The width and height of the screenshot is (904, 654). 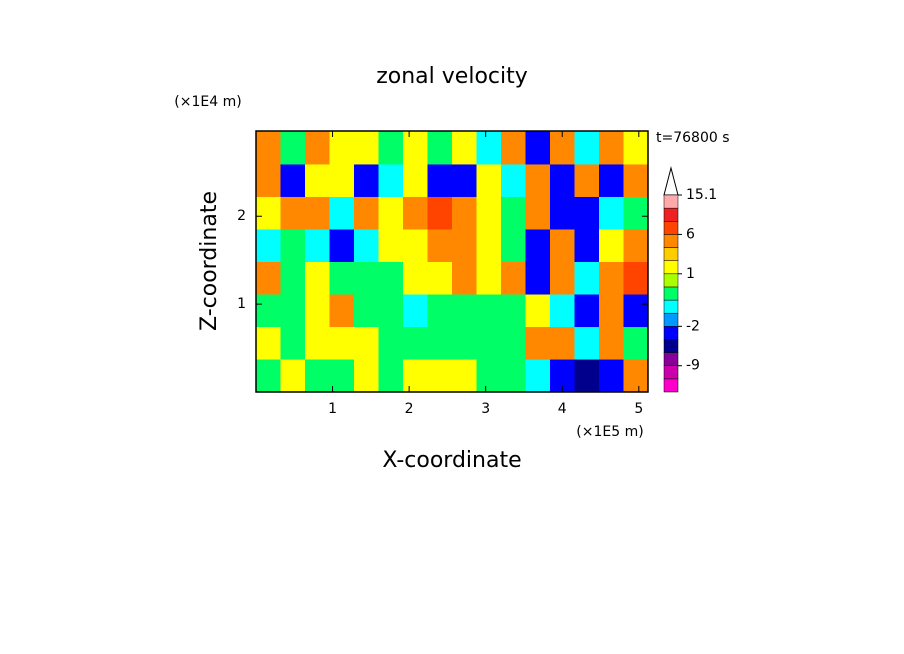 I want to click on colorbar-label: -2, so click(x=693, y=326).